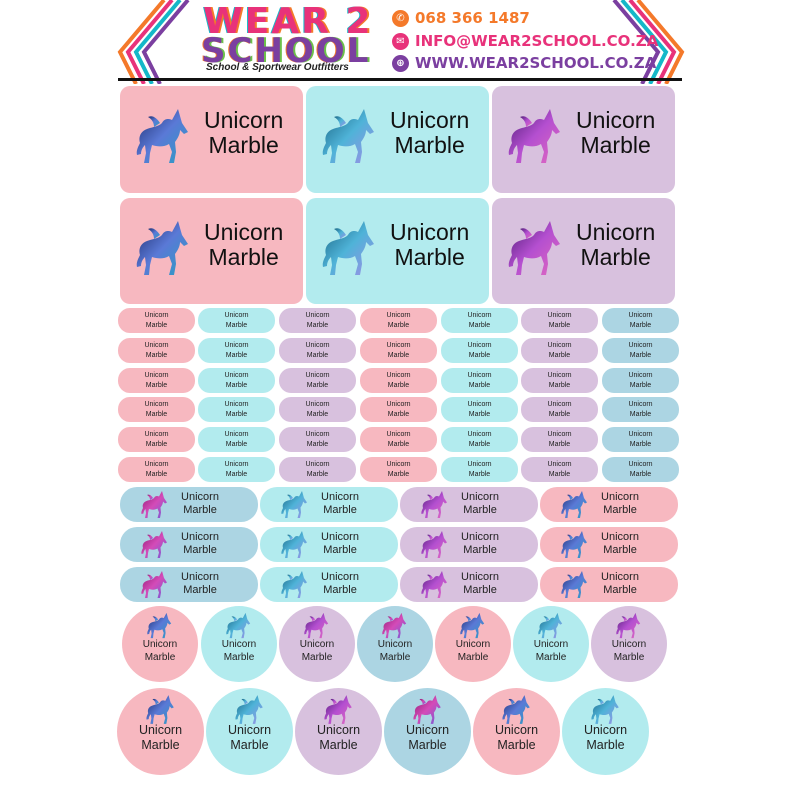 This screenshot has height=800, width=800. I want to click on contact-website: ⊕ WWW.WEAR2SCHOOL.CO.ZA, so click(524, 63).